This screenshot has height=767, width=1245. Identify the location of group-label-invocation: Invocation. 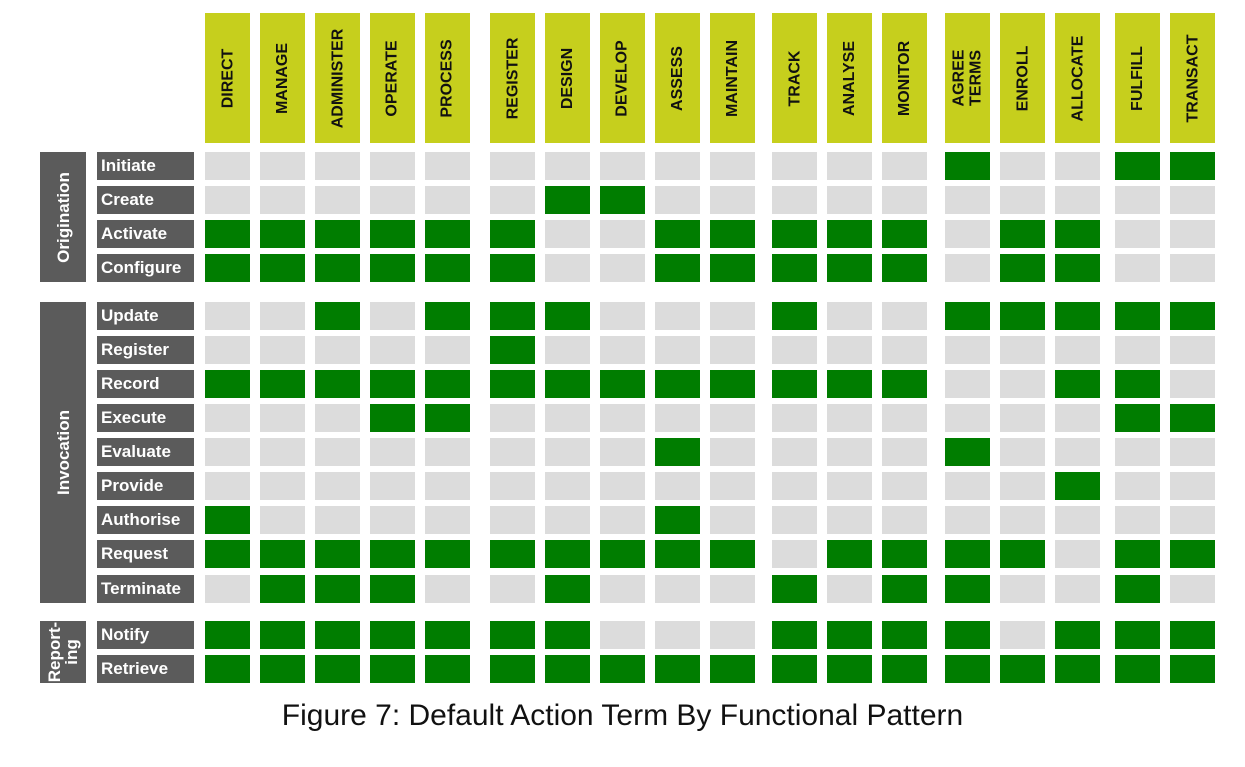
(63, 452).